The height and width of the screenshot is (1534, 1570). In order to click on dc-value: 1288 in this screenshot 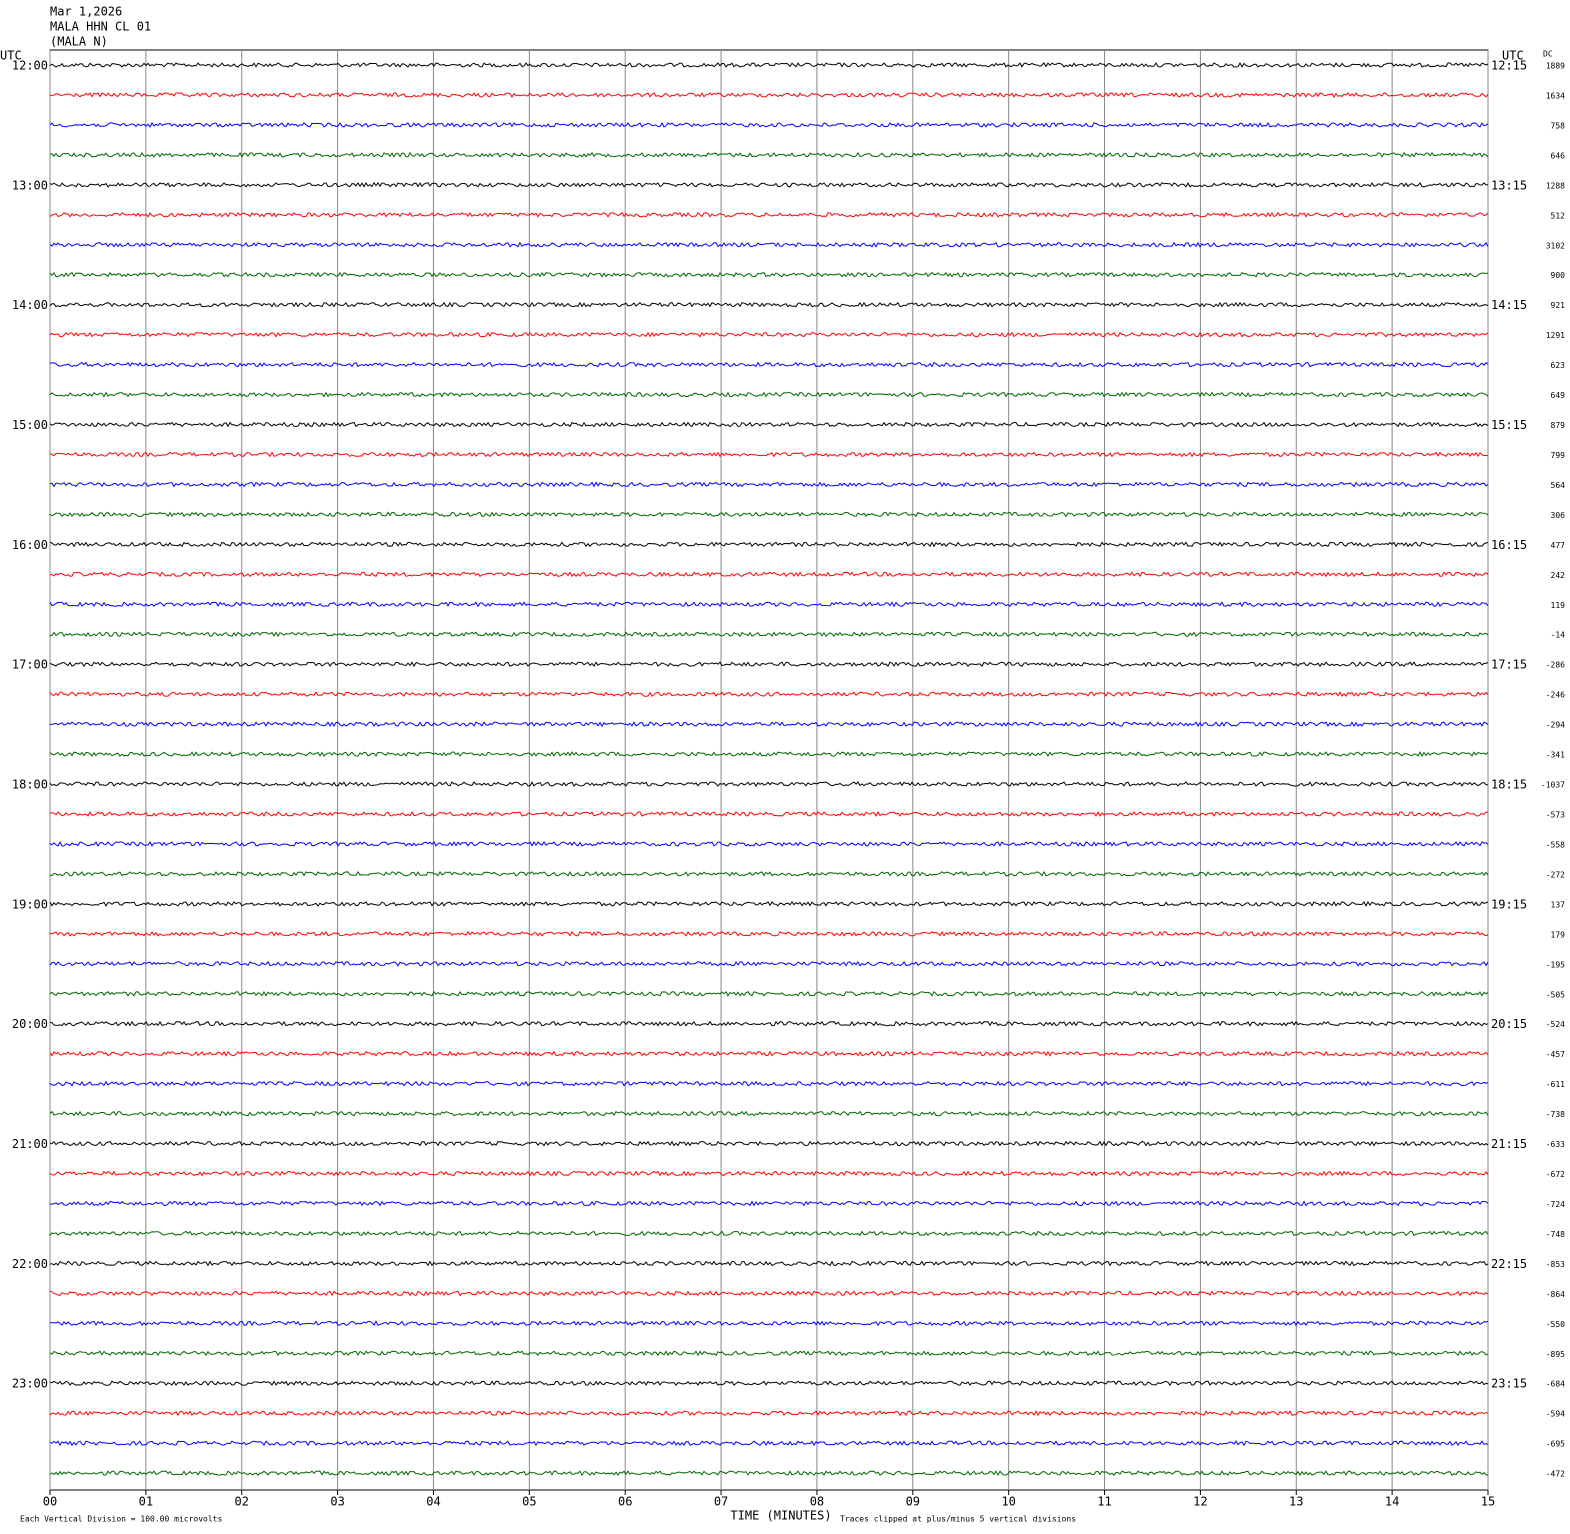, I will do `click(1555, 185)`.